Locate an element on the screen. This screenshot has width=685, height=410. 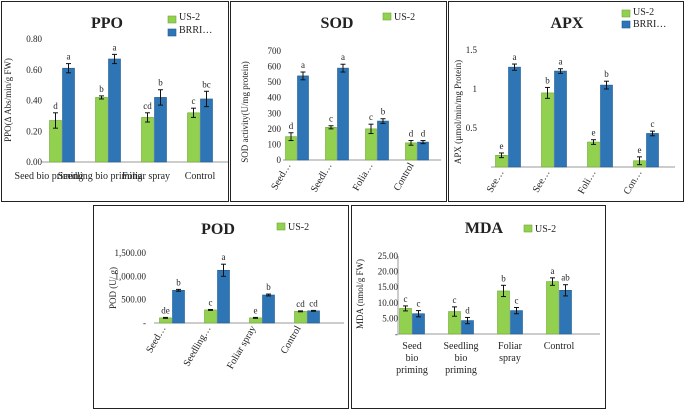
apx-sig-letter-0-1: b is located at coordinates (547, 80).